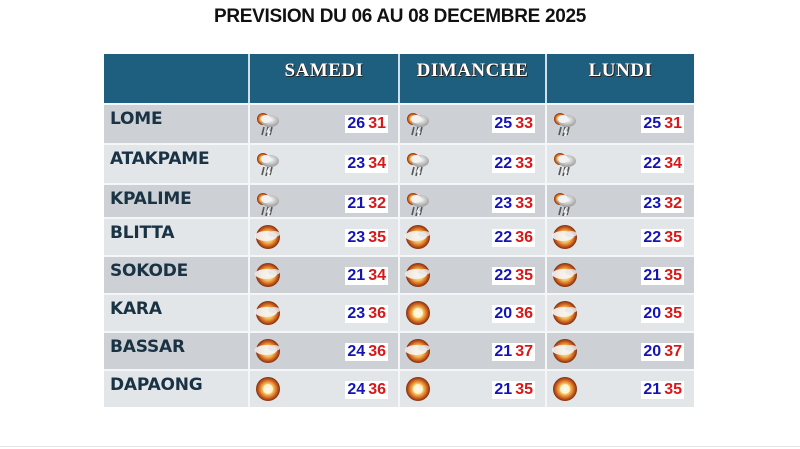  Describe the element at coordinates (513, 164) in the screenshot. I see `temperature-range: 22 33` at that location.